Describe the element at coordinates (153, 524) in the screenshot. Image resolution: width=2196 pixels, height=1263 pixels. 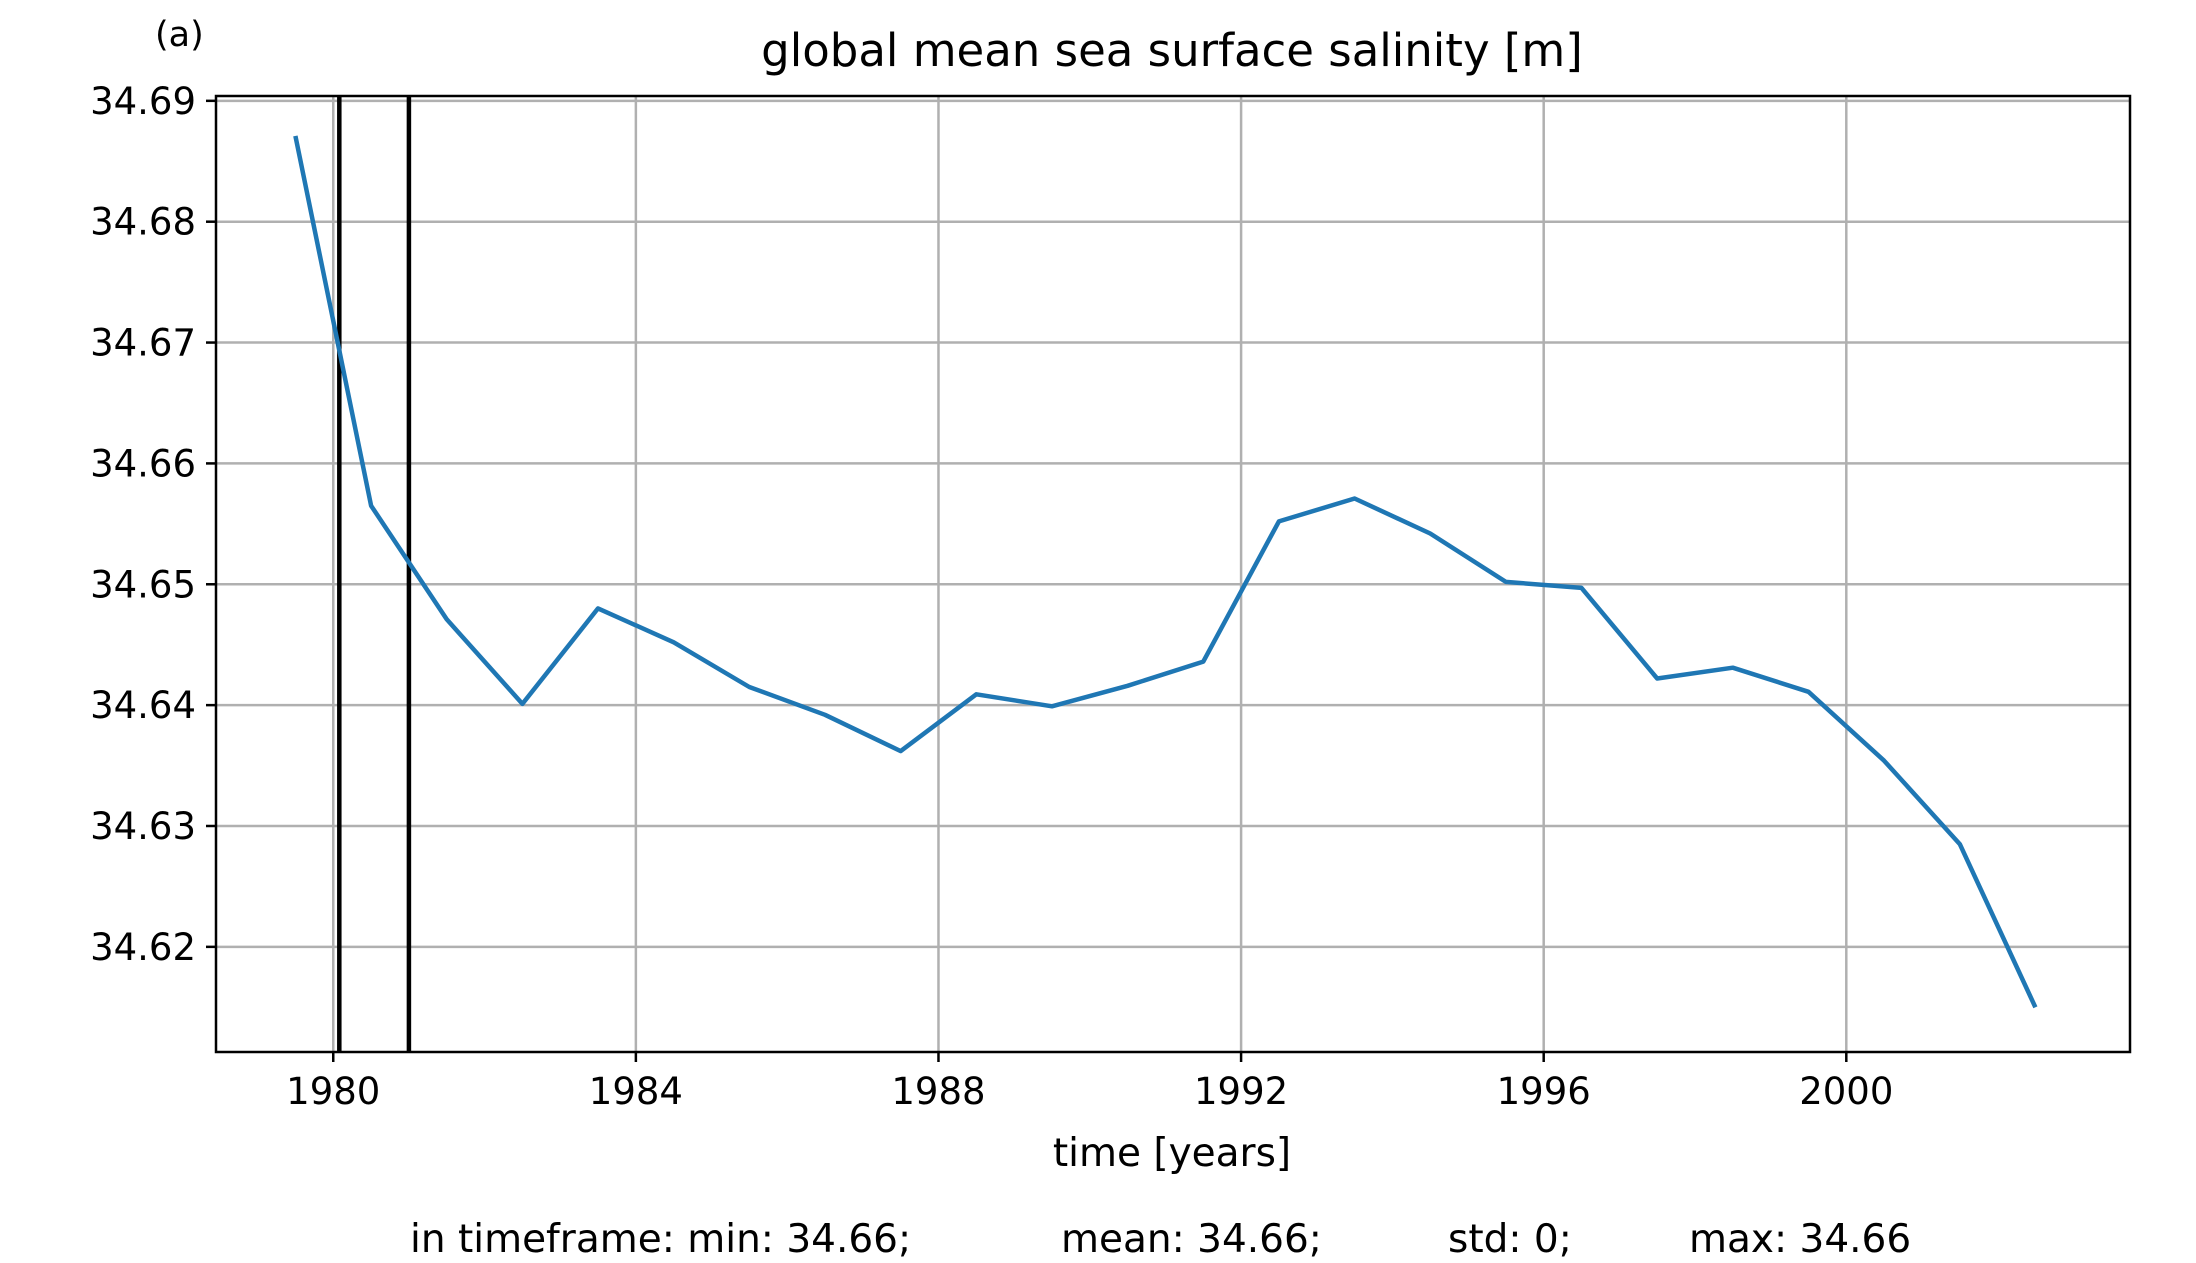
I see `y-axis: 34.62 34.63 34.64 34.65 34.66 34.67 34.68 34.69` at that location.